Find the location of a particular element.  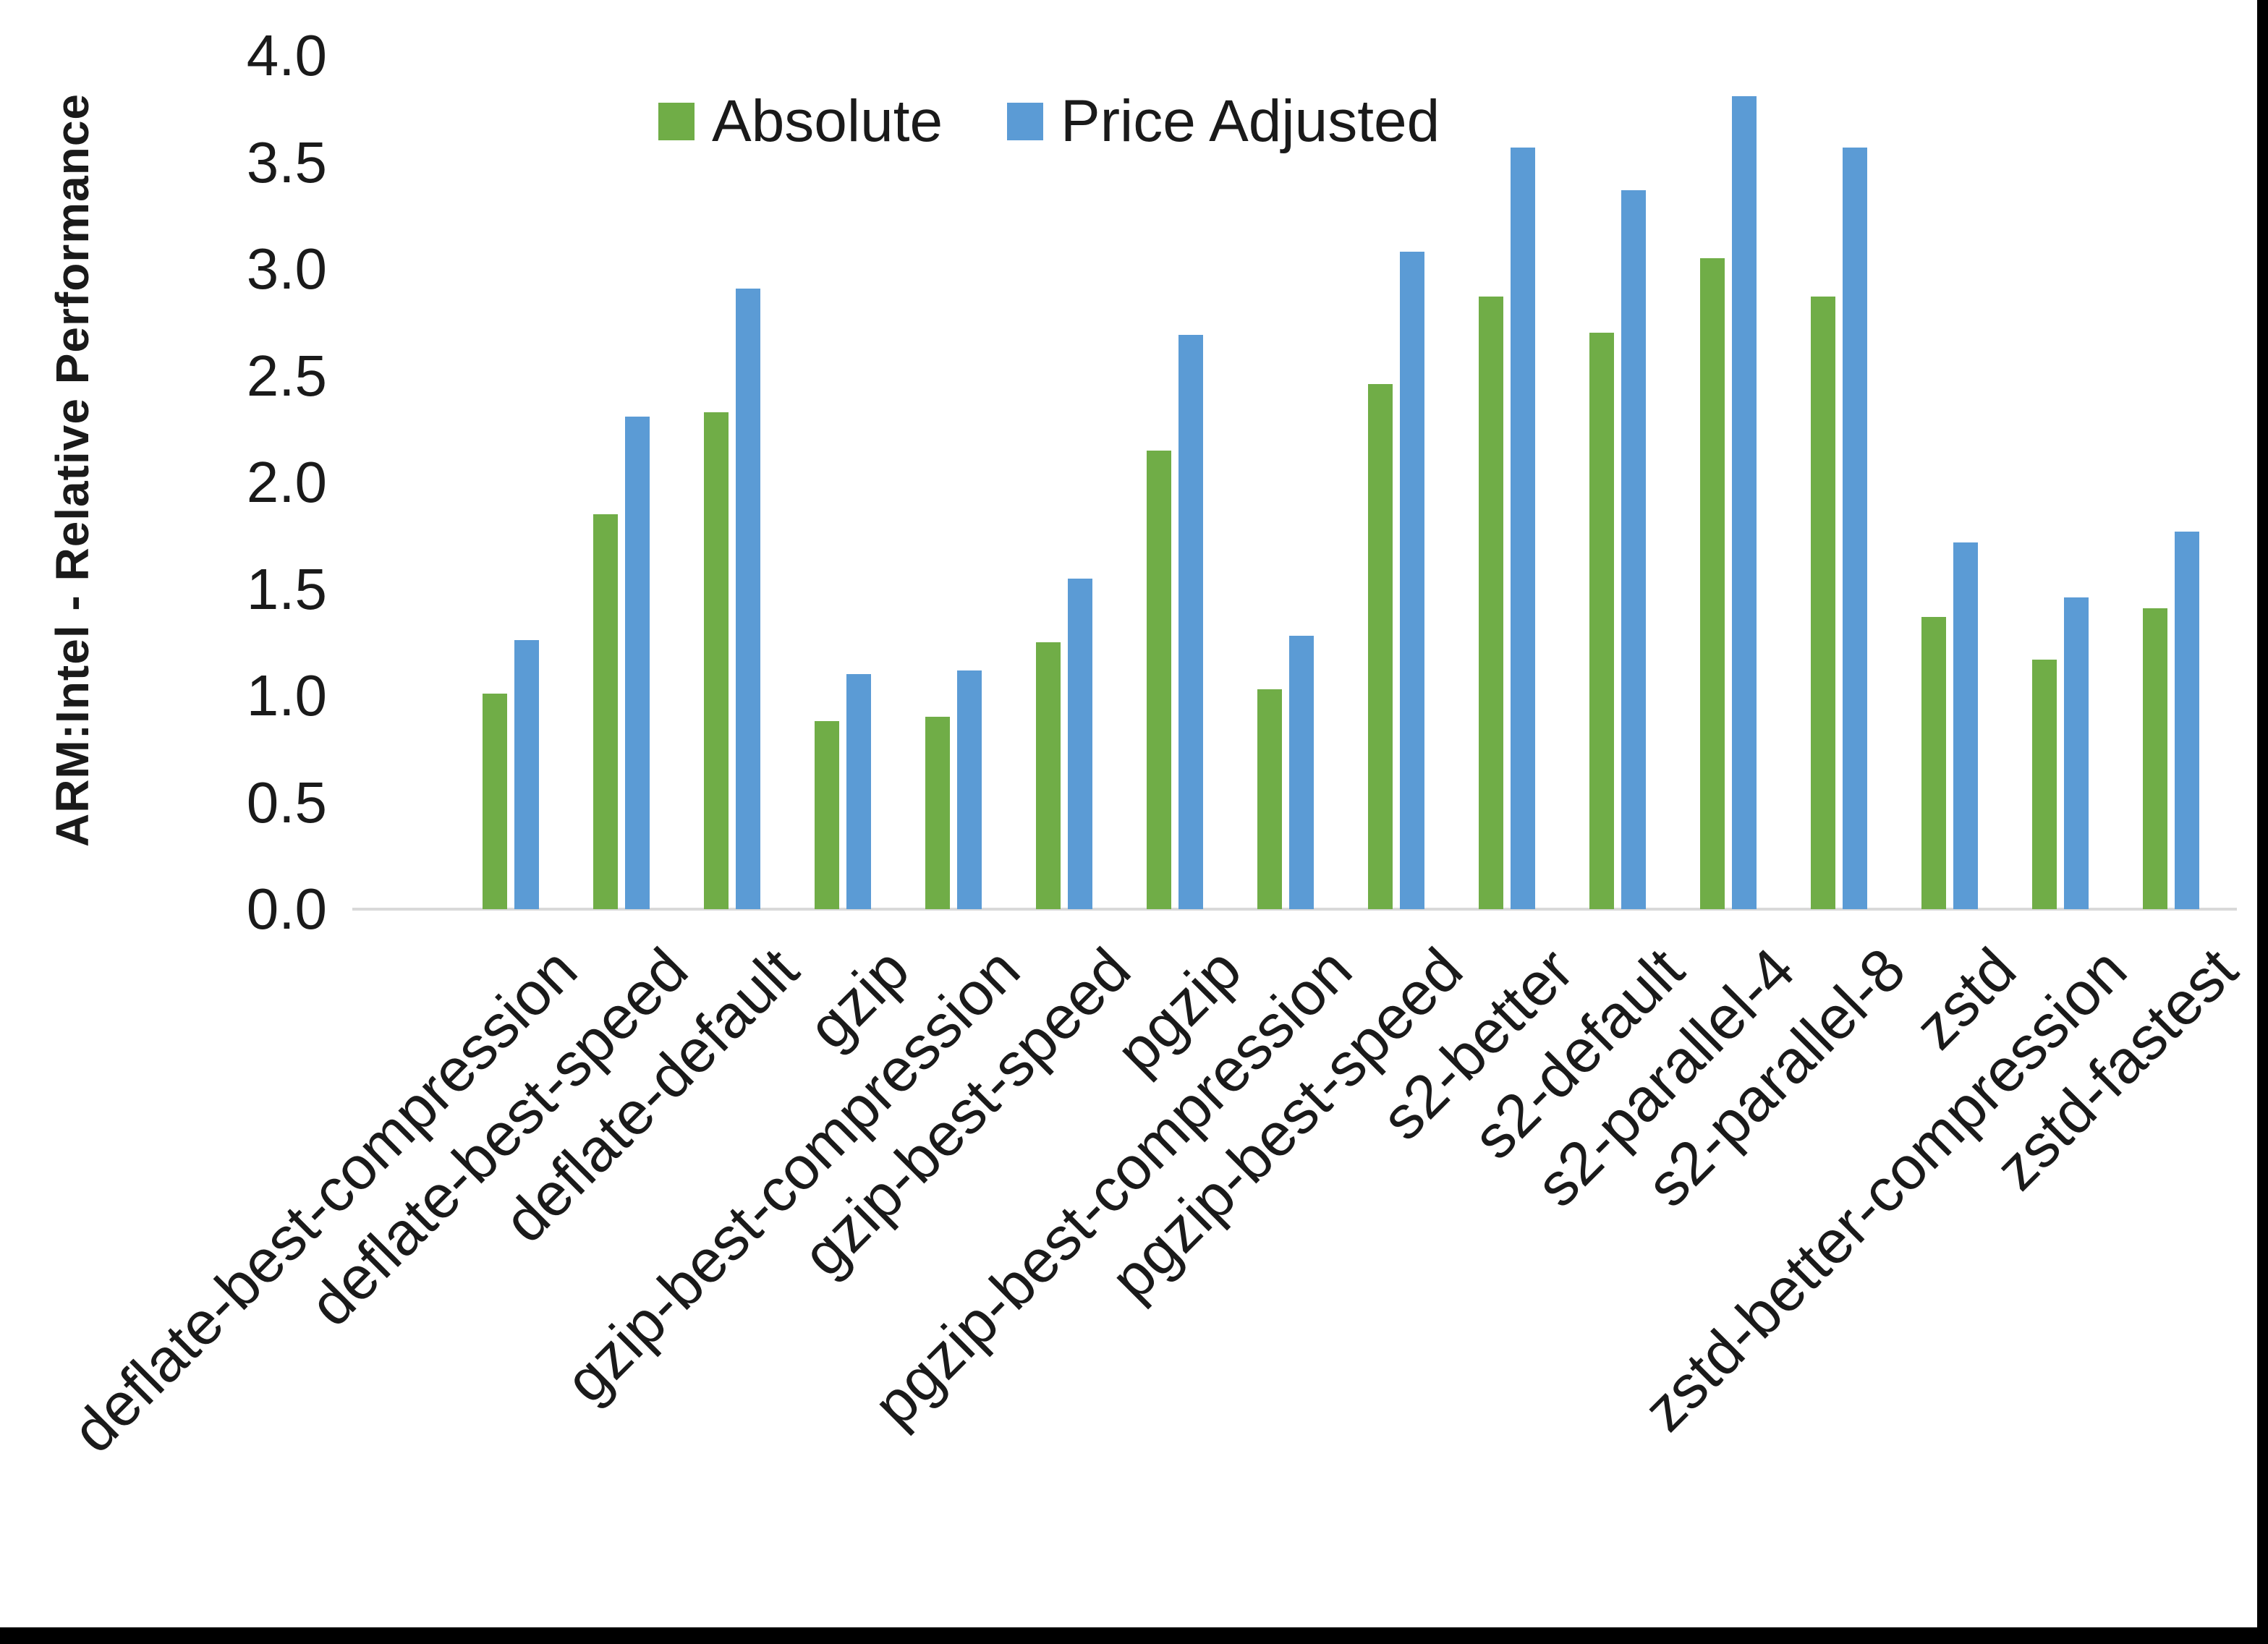

y-axis-tick-label: 2.5 is located at coordinates (286, 376).